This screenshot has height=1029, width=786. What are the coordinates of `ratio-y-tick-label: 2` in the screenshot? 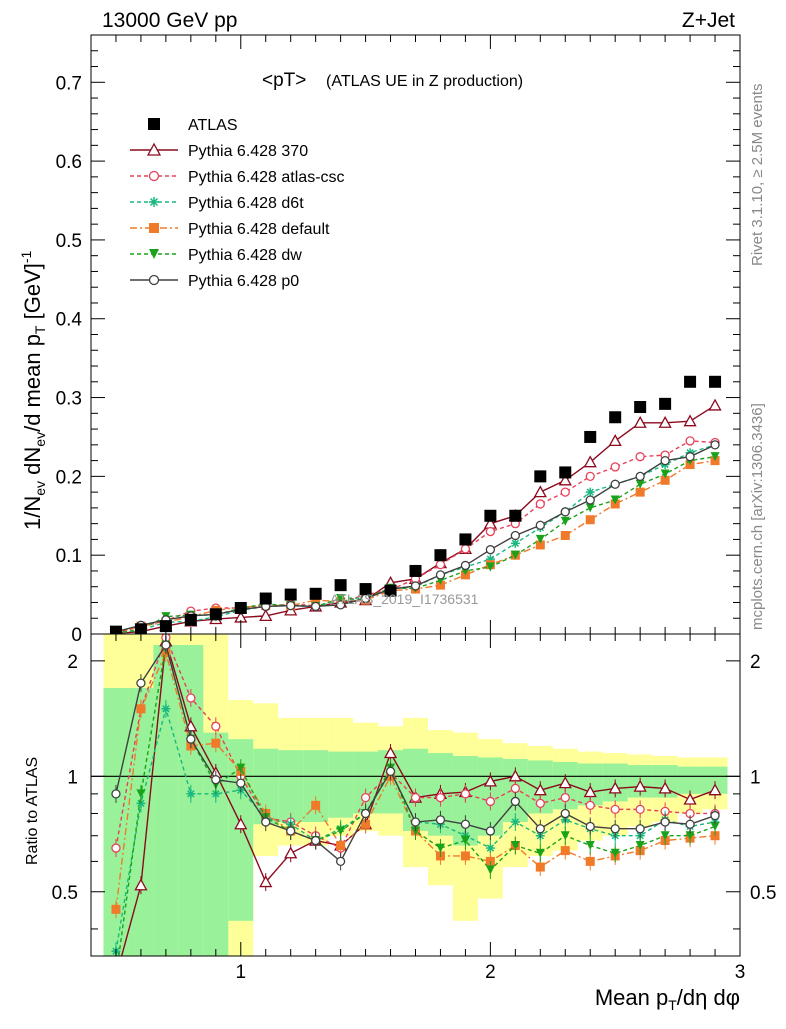 It's located at (72, 662).